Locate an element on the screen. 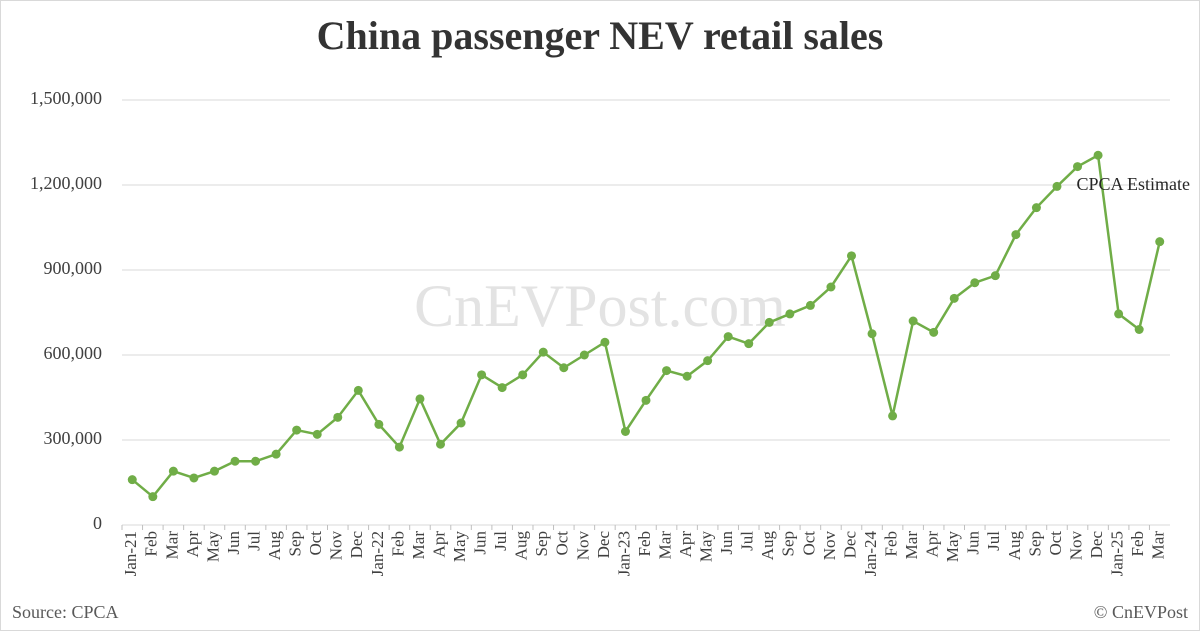 This screenshot has height=631, width=1200. copyright: © CnEVPost is located at coordinates (1141, 612).